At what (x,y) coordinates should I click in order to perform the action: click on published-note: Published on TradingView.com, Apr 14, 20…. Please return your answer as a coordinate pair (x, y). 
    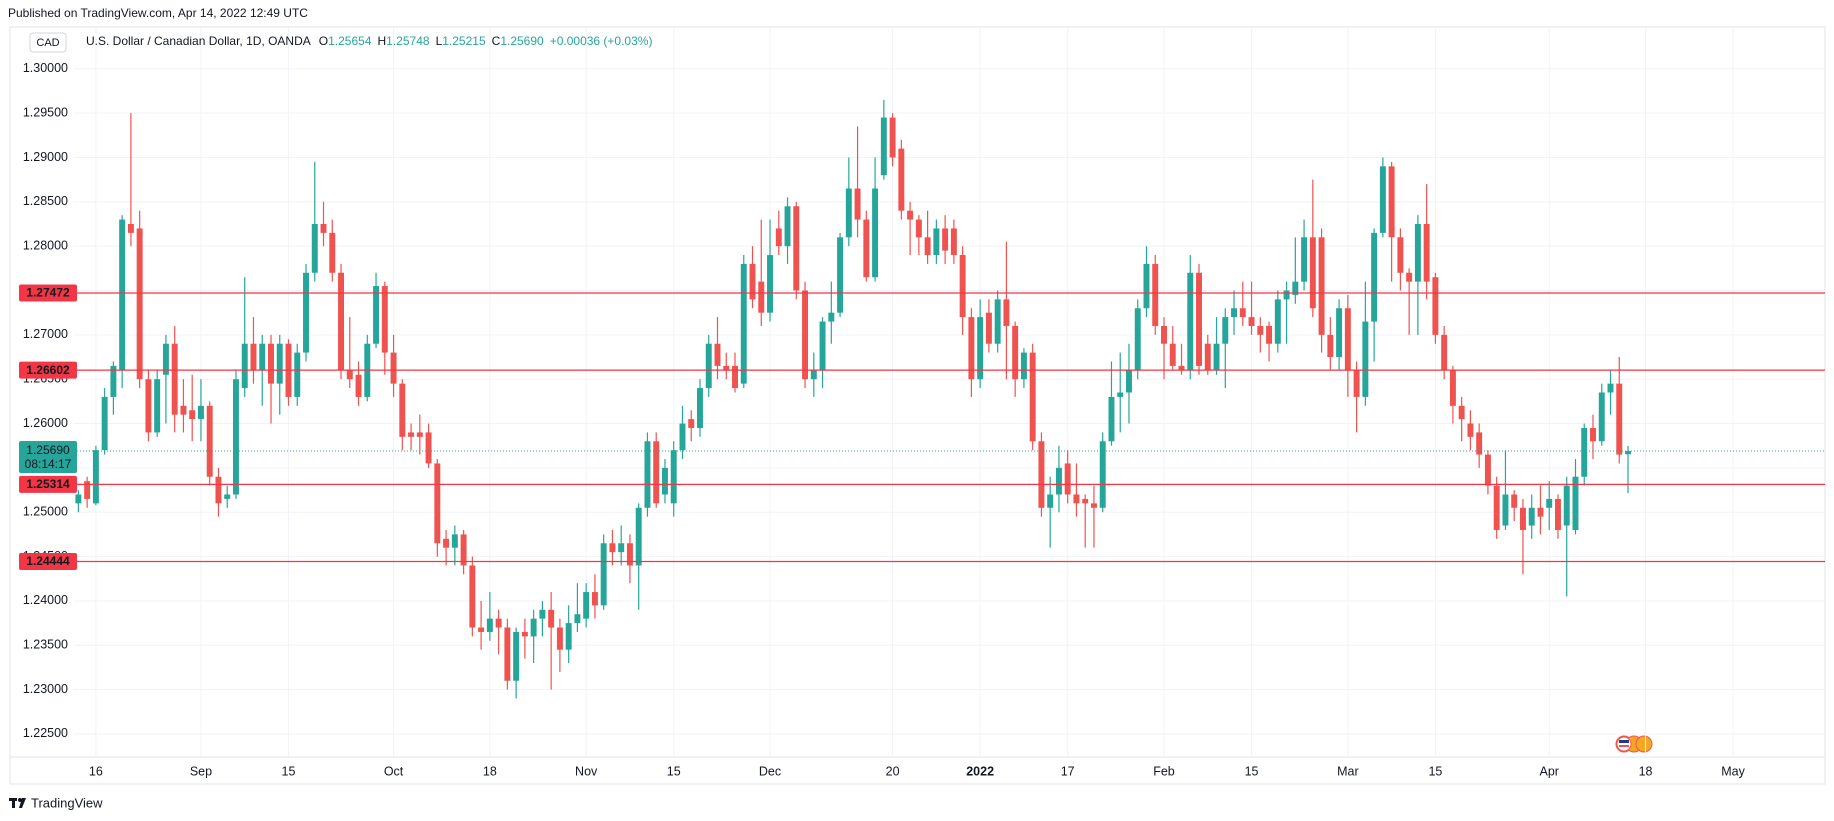
    Looking at the image, I should click on (158, 13).